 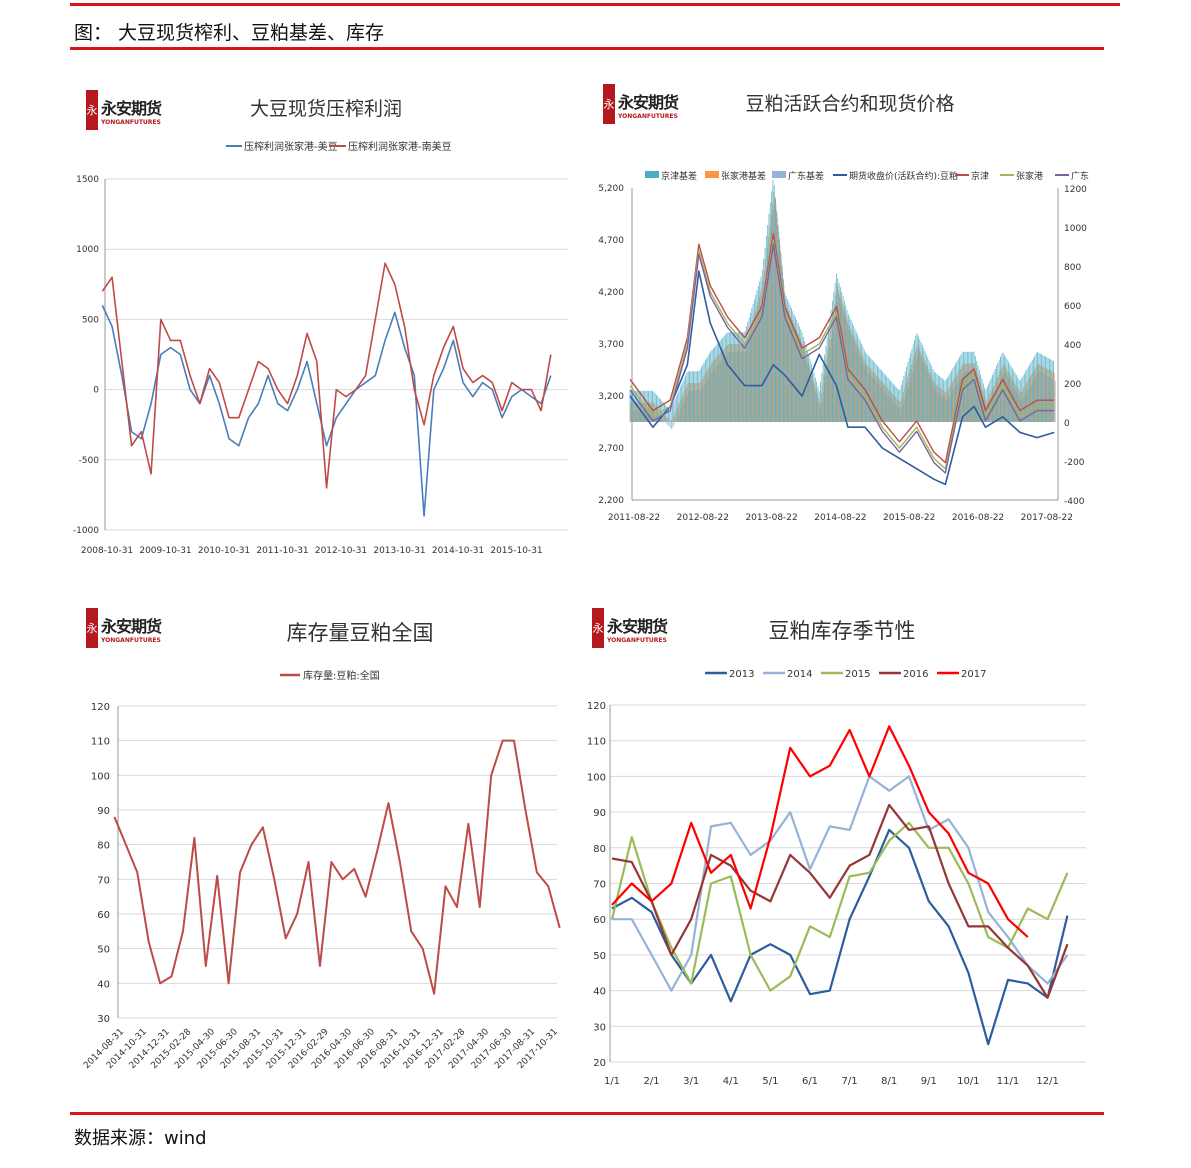 I want to click on y-tick-label: 5,200, so click(x=611, y=189).